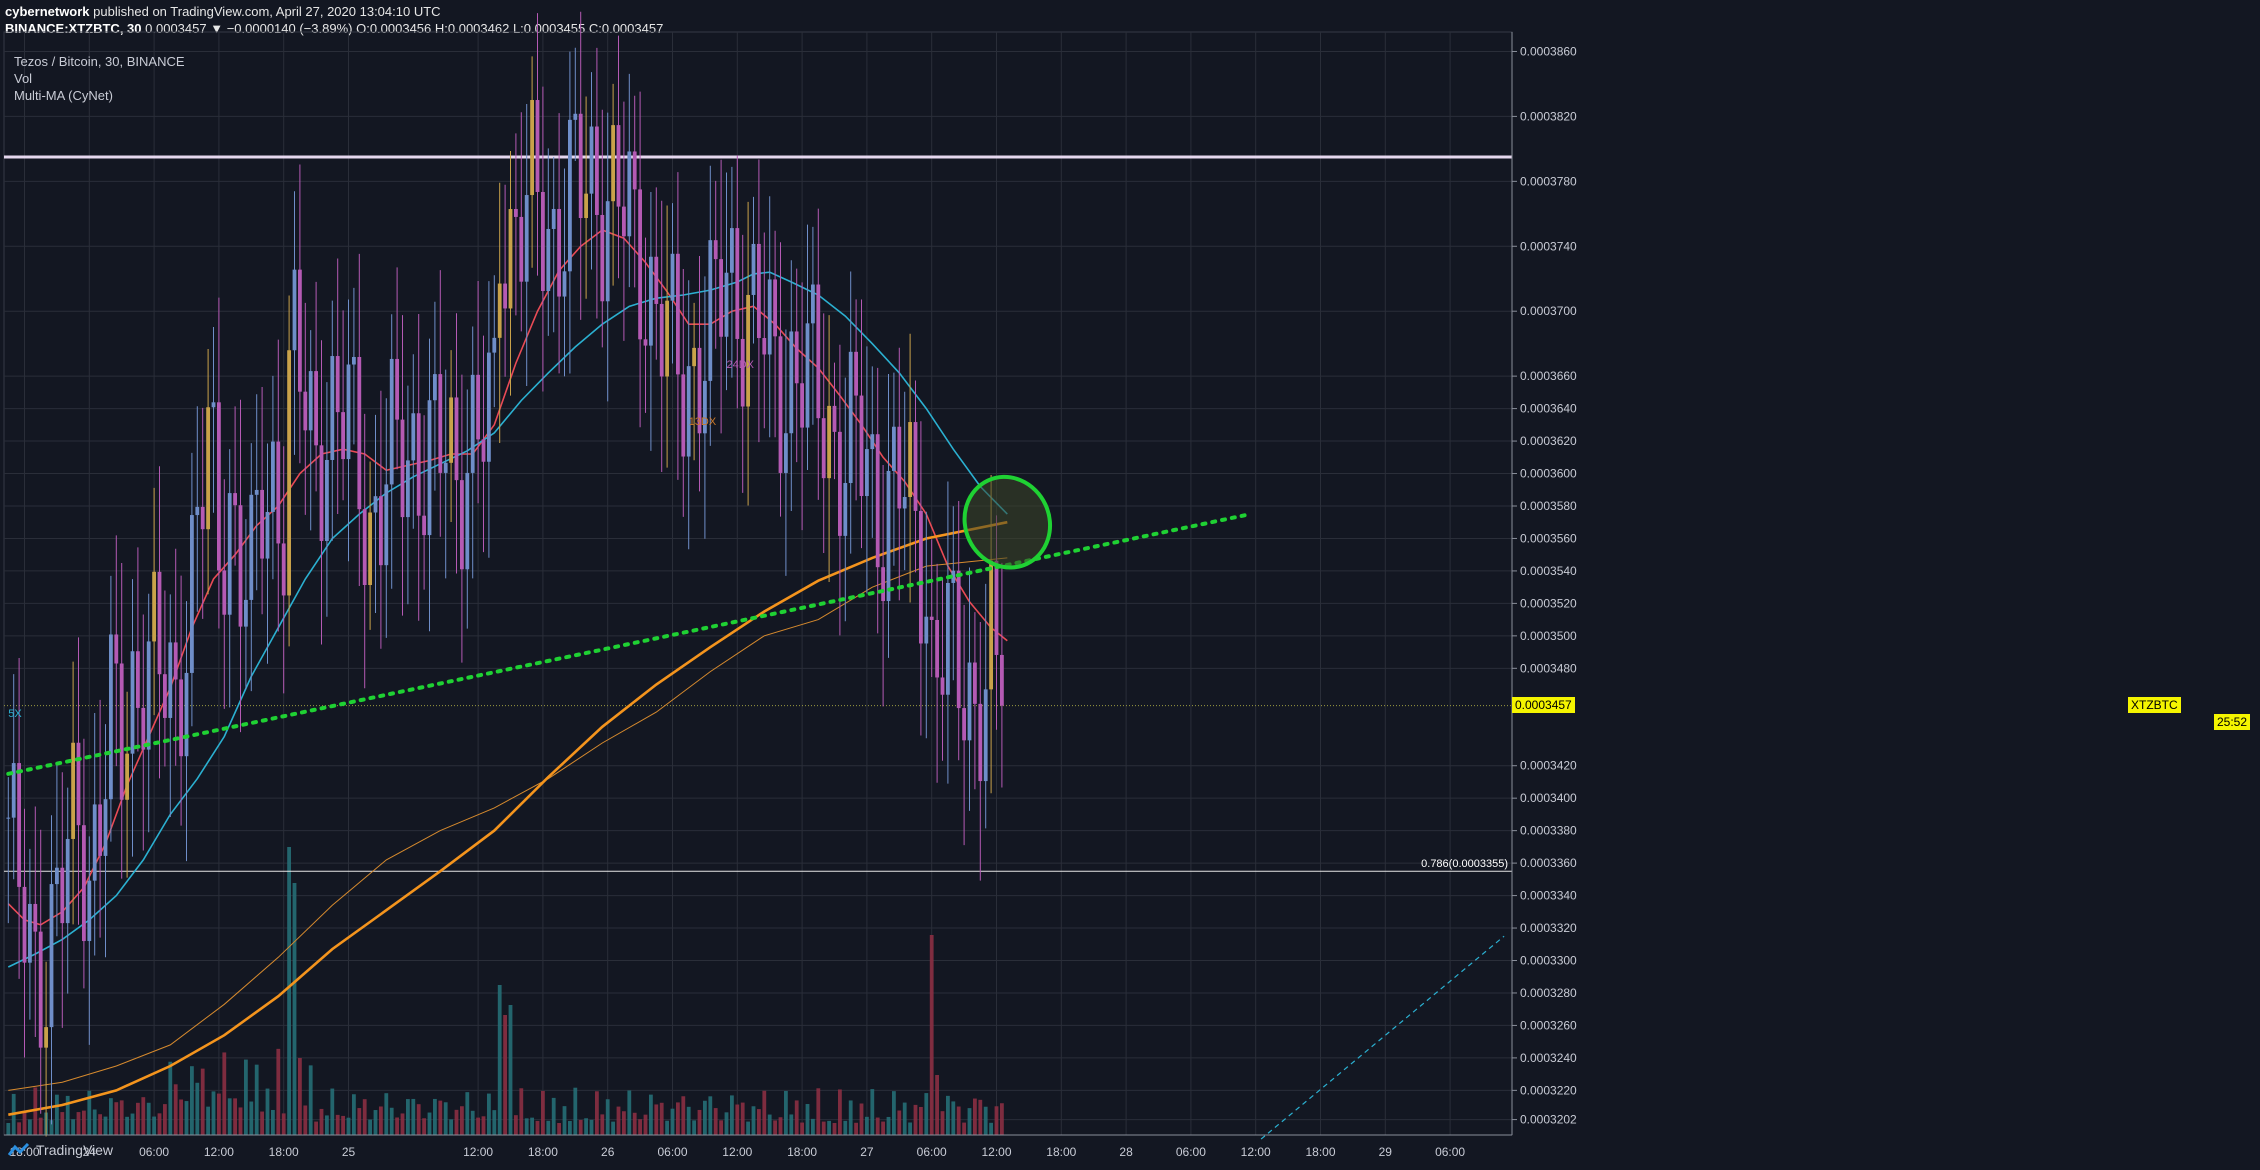 The width and height of the screenshot is (2260, 1170). Describe the element at coordinates (47, 11) in the screenshot. I see `author-name: cybernetwork` at that location.